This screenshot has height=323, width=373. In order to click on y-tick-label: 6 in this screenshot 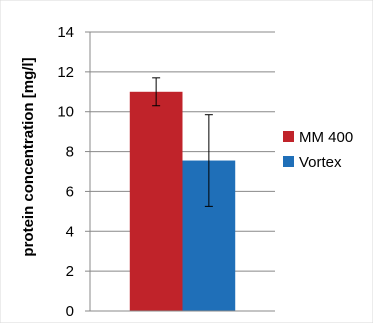, I will do `click(70, 191)`.